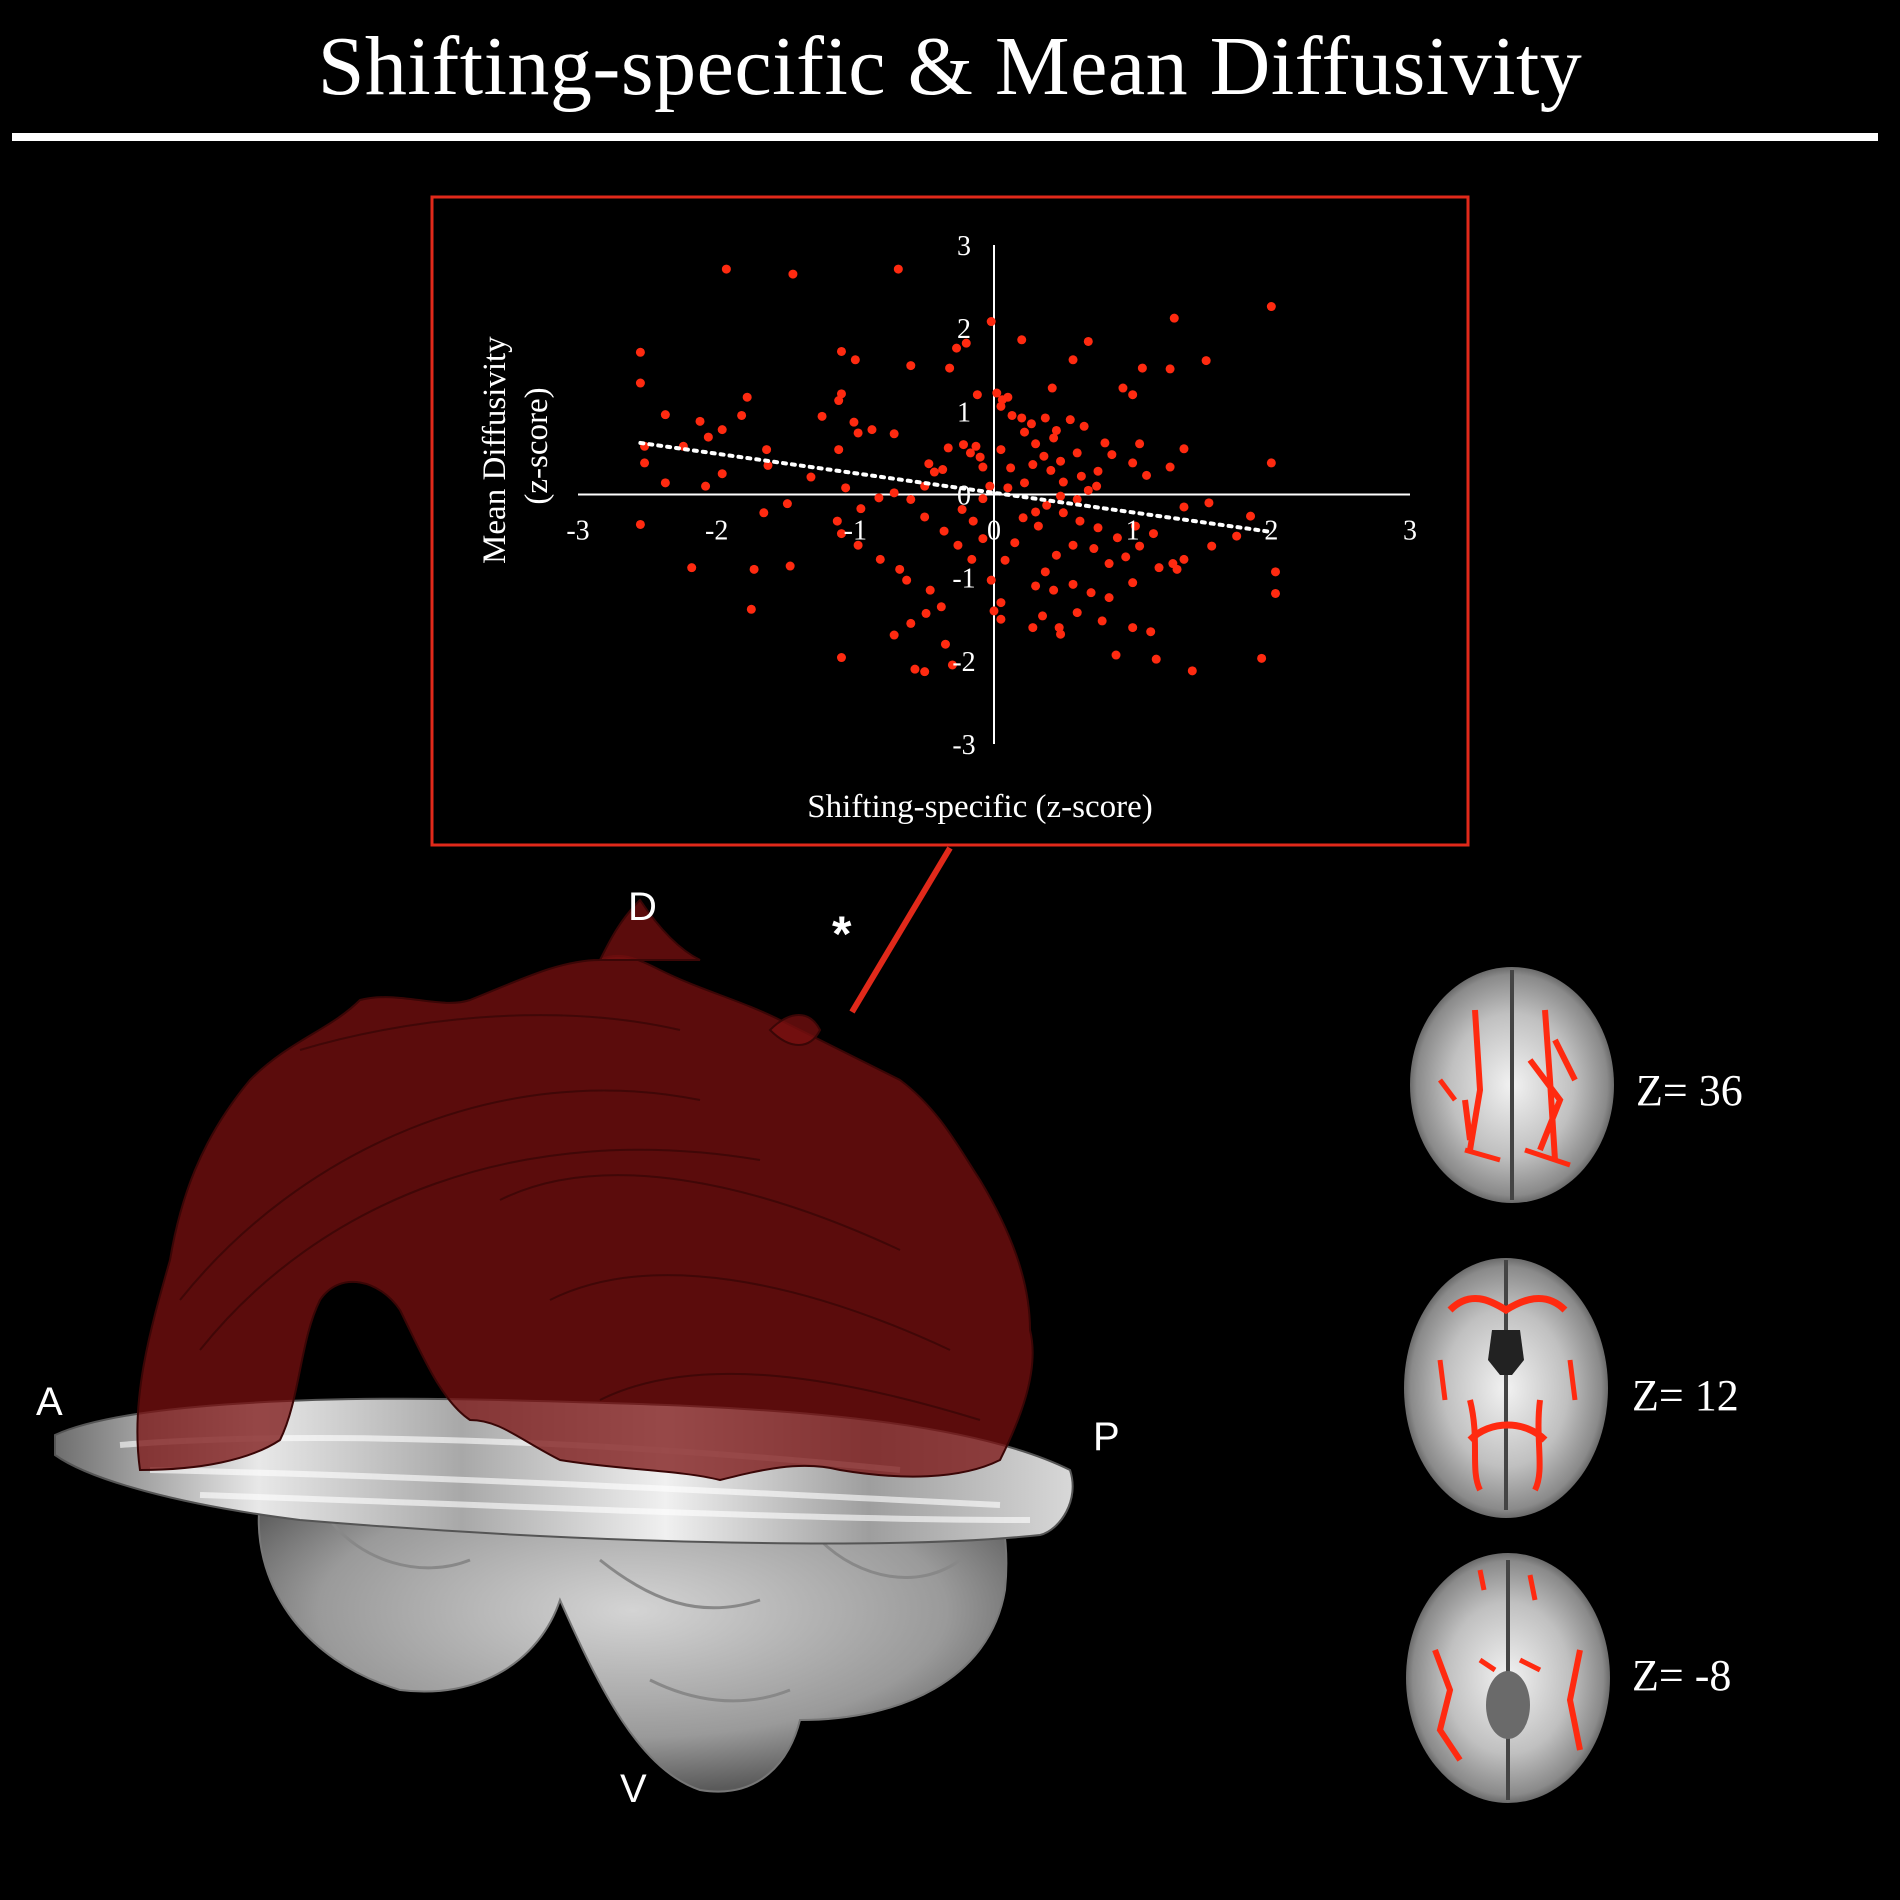 The height and width of the screenshot is (1900, 1900). I want to click on y-tick-label: 0, so click(964, 496).